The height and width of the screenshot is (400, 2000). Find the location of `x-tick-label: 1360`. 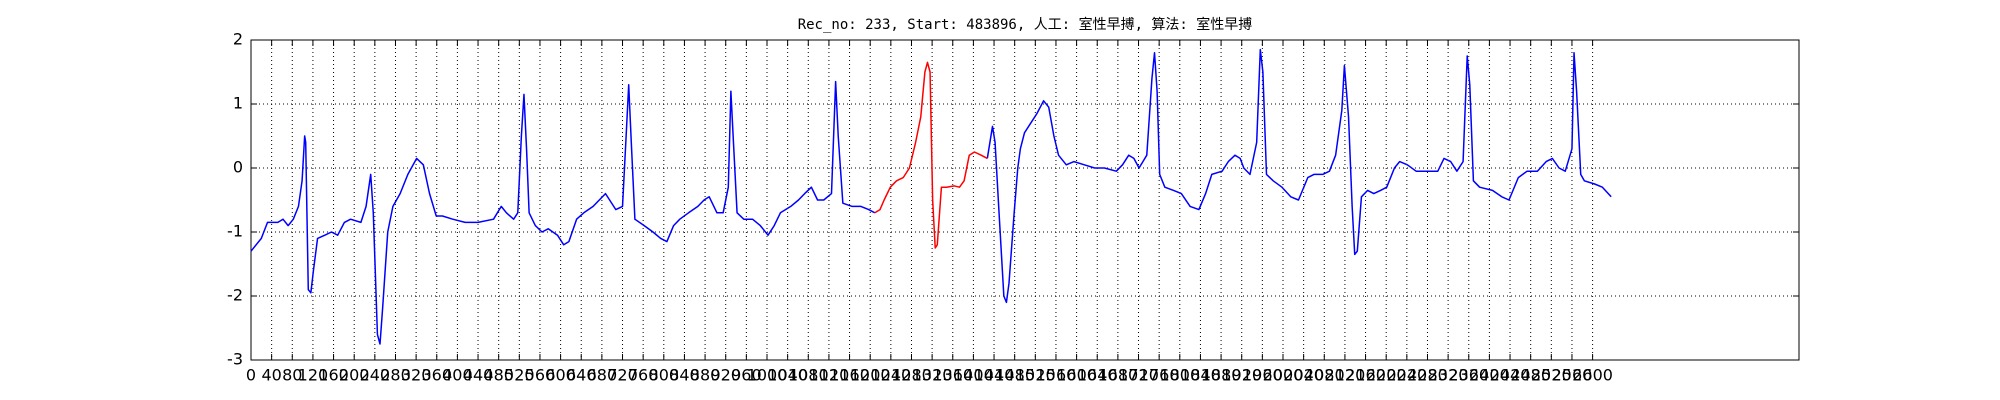

x-tick-label: 1360 is located at coordinates (952, 375).